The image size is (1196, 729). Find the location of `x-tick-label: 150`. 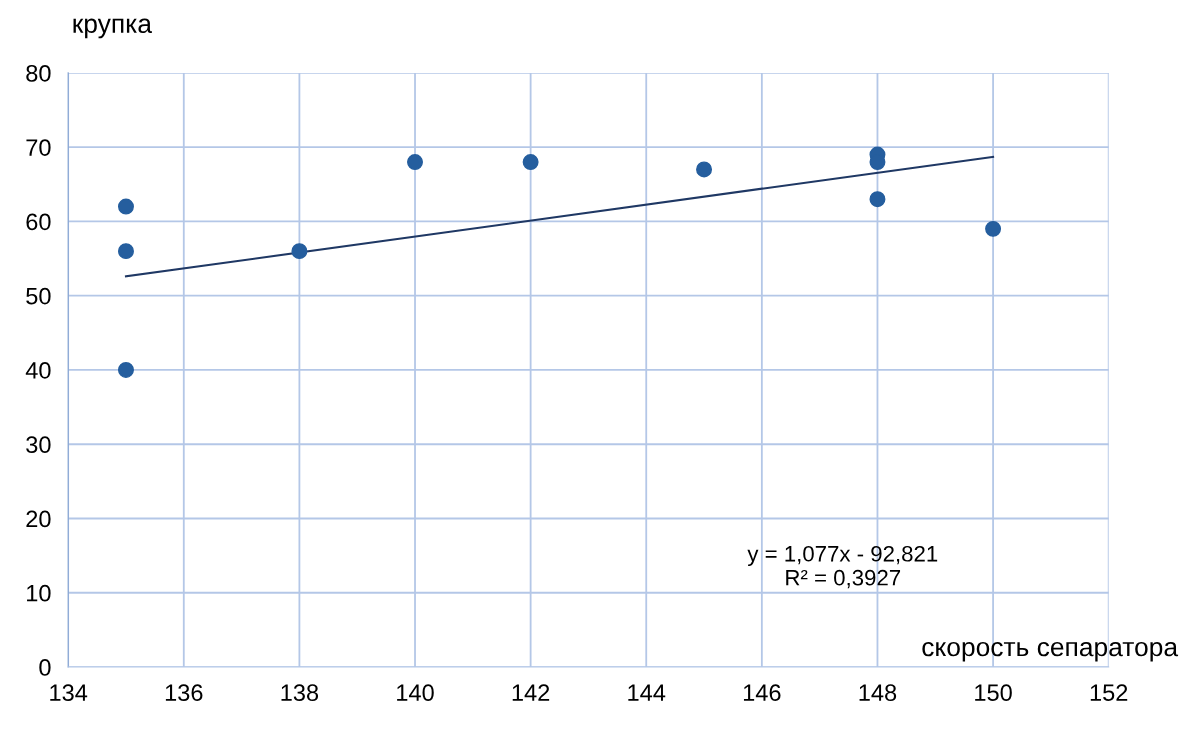

x-tick-label: 150 is located at coordinates (993, 693).